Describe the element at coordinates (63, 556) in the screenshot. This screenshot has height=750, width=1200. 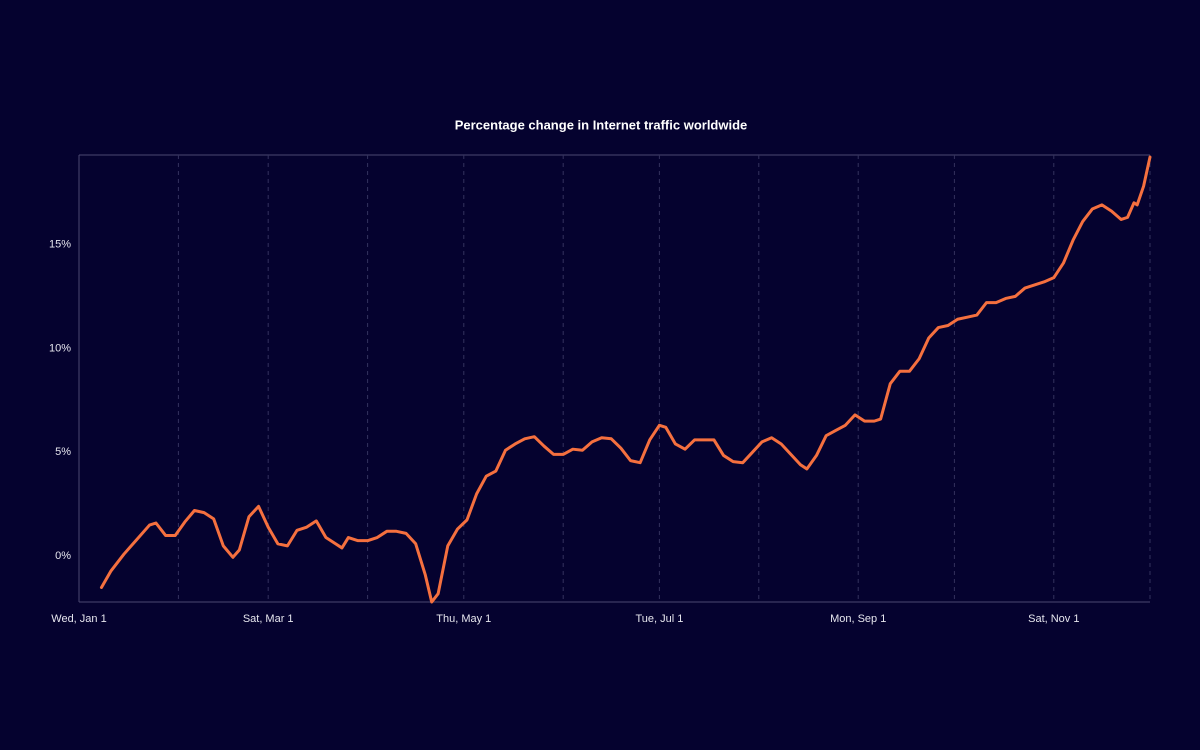
I see `y-tick-label: 0%` at that location.